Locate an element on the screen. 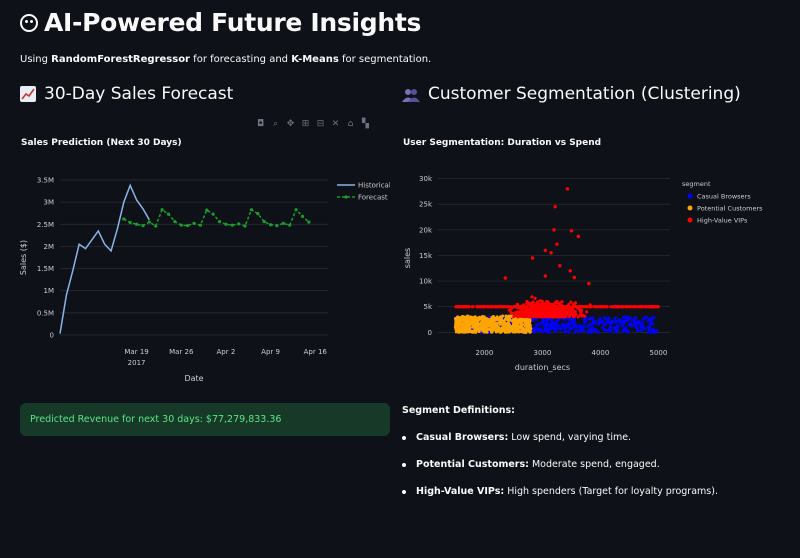  camera-icon: ◘ is located at coordinates (260, 124).